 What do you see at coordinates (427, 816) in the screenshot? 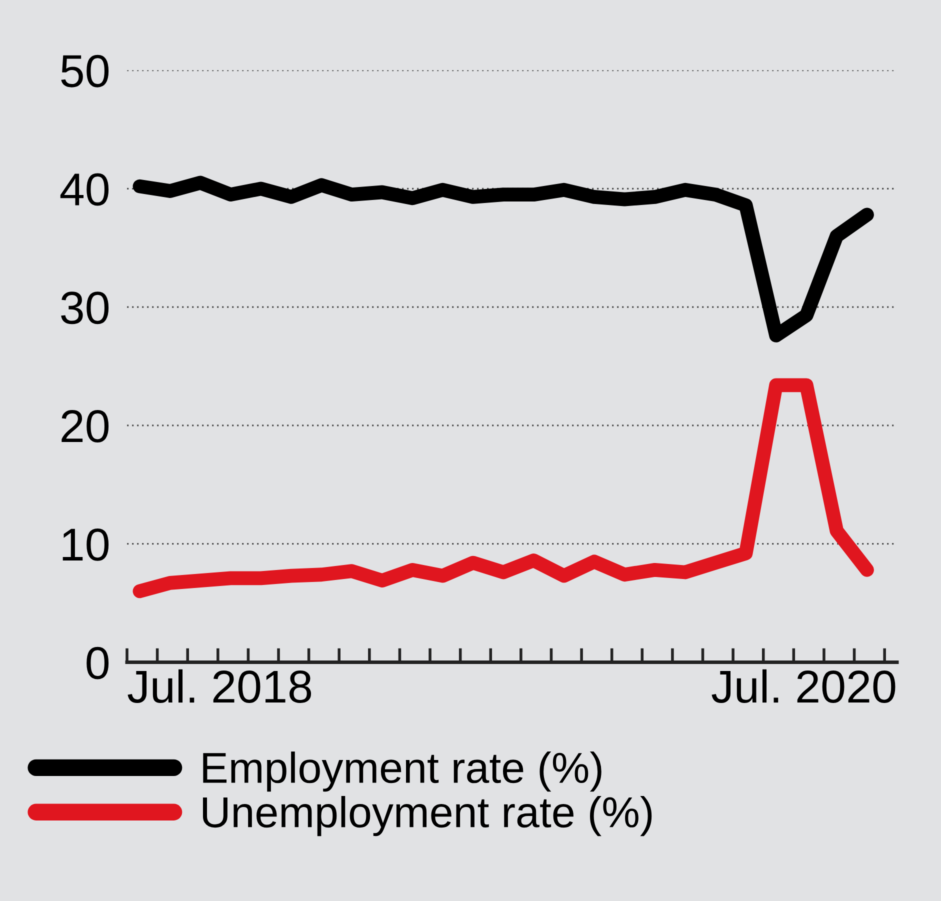
I see `legend-label: Unemployment rate (%)` at bounding box center [427, 816].